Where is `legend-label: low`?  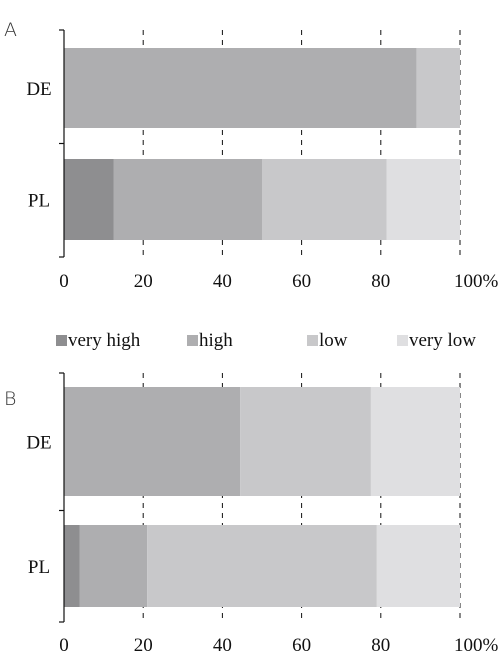 legend-label: low is located at coordinates (333, 340).